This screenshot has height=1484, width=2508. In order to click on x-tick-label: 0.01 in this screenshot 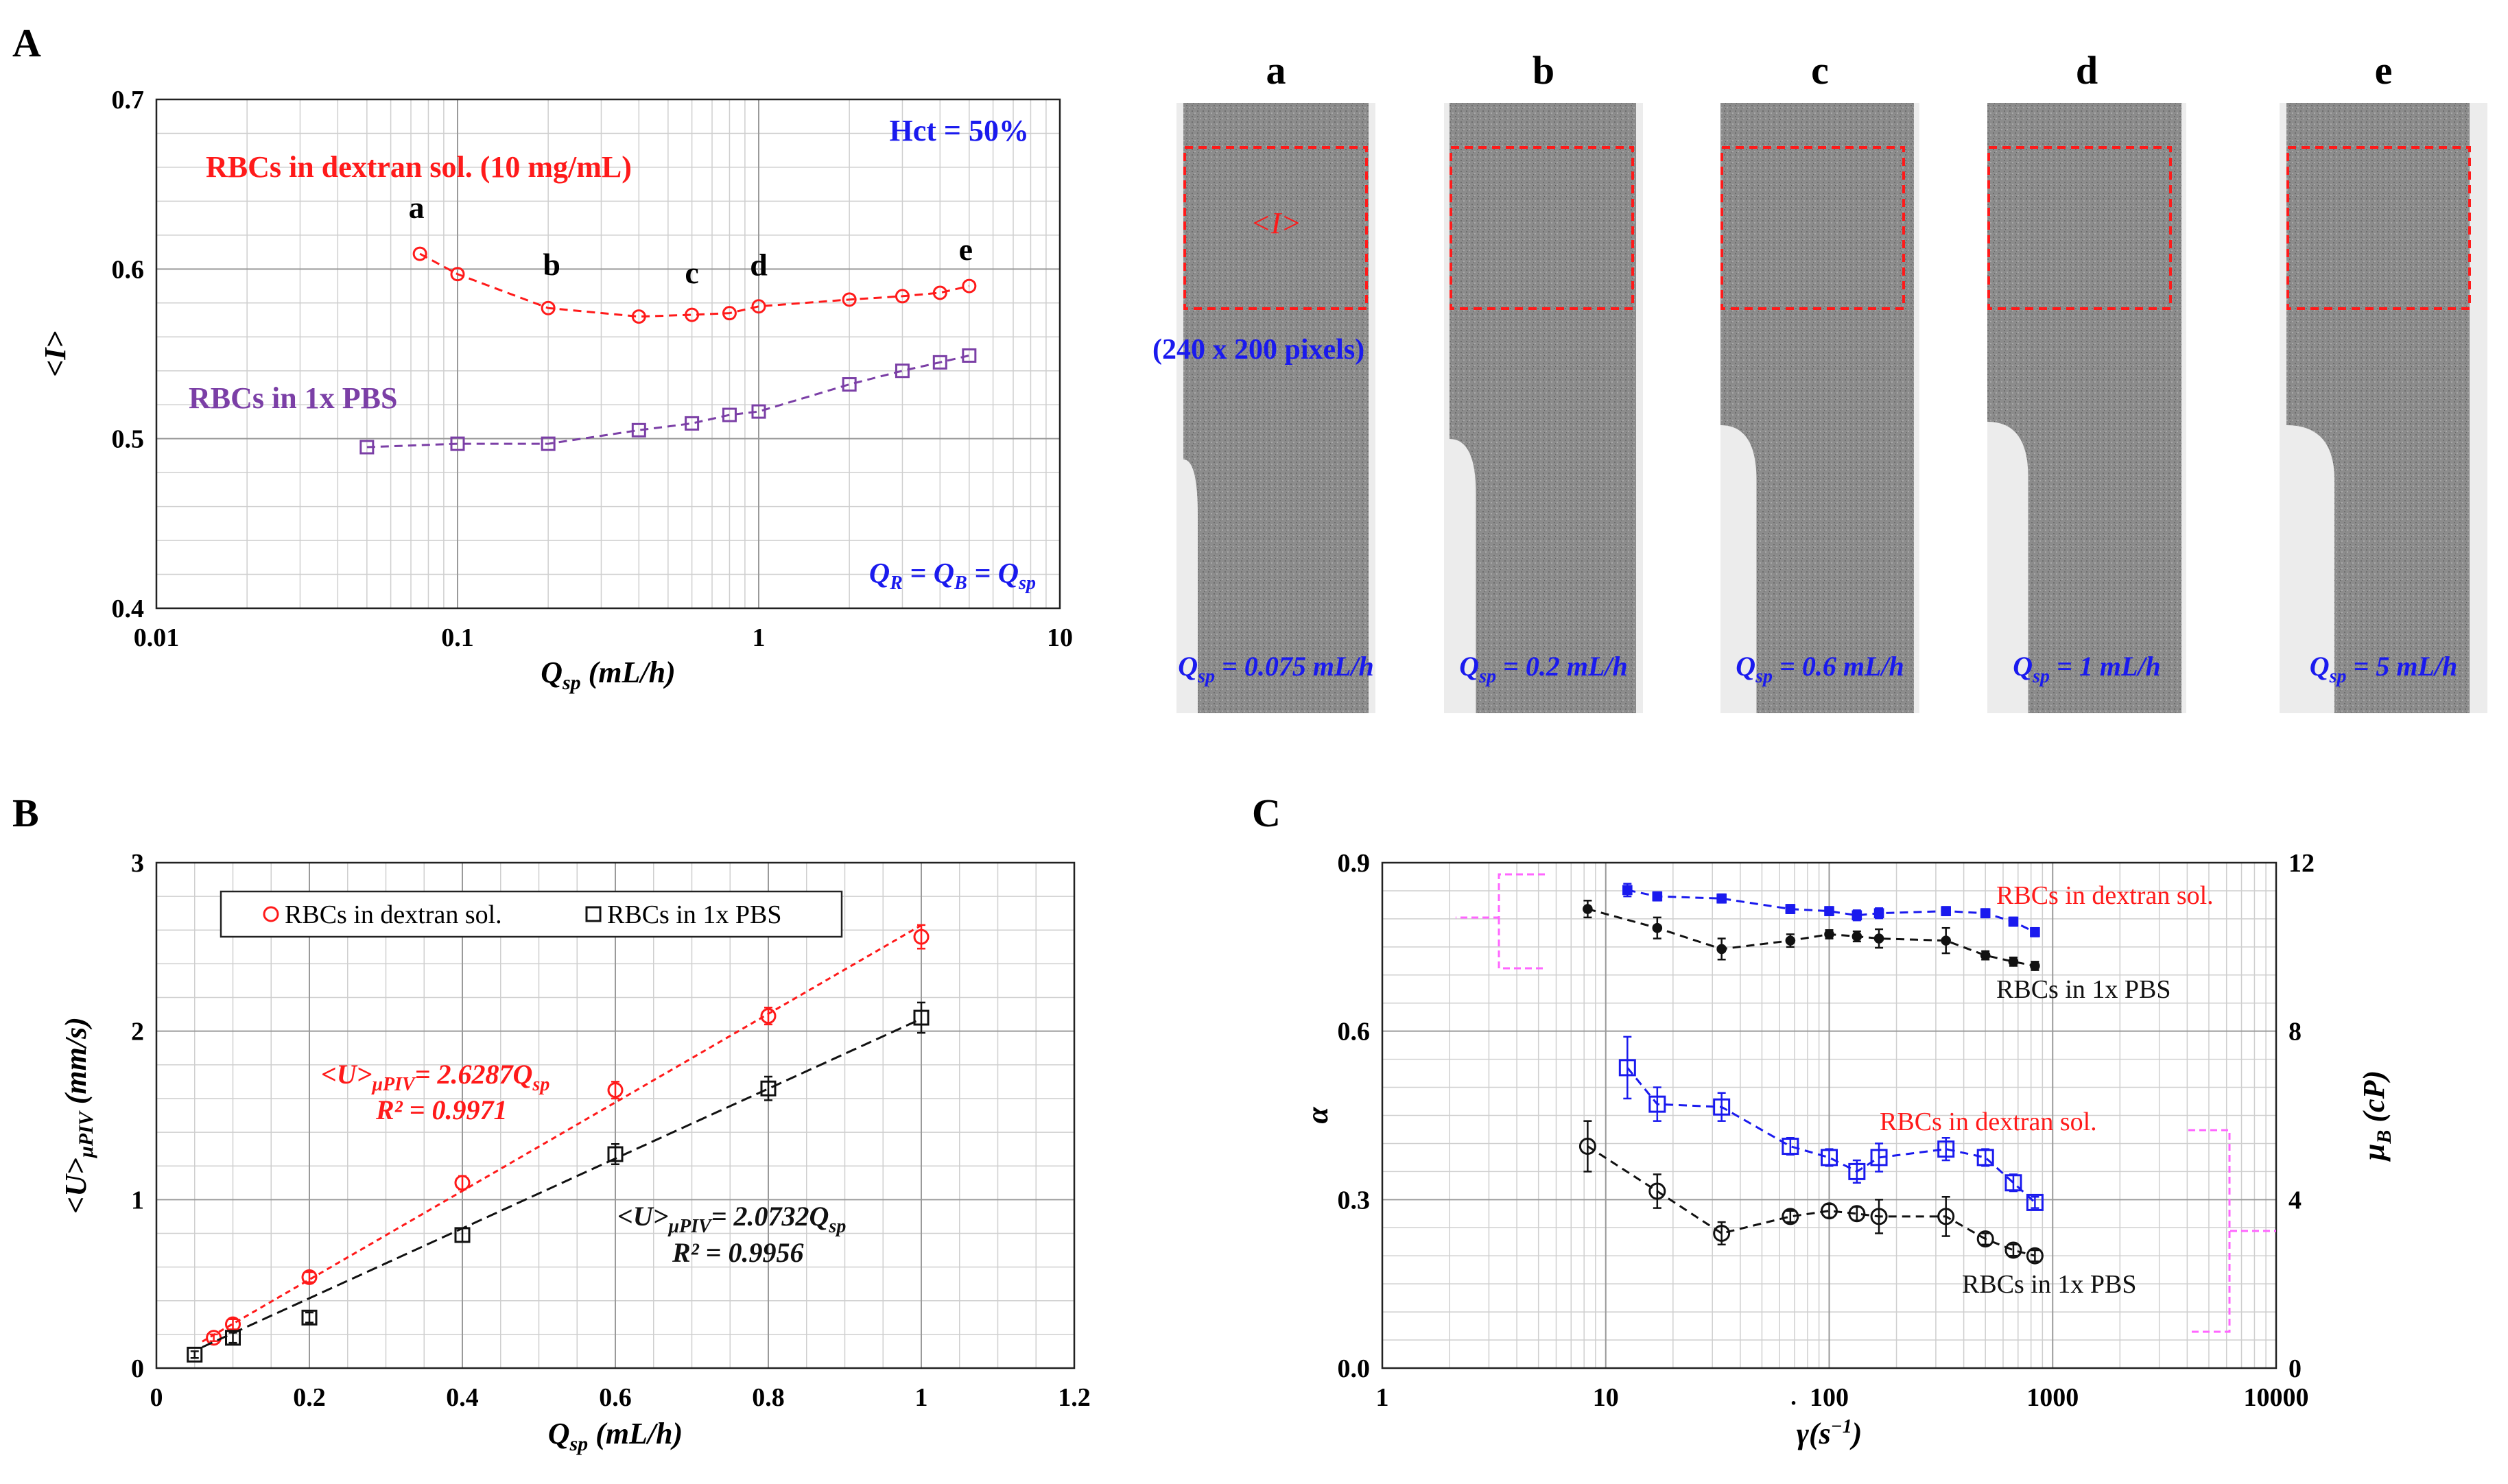, I will do `click(157, 637)`.